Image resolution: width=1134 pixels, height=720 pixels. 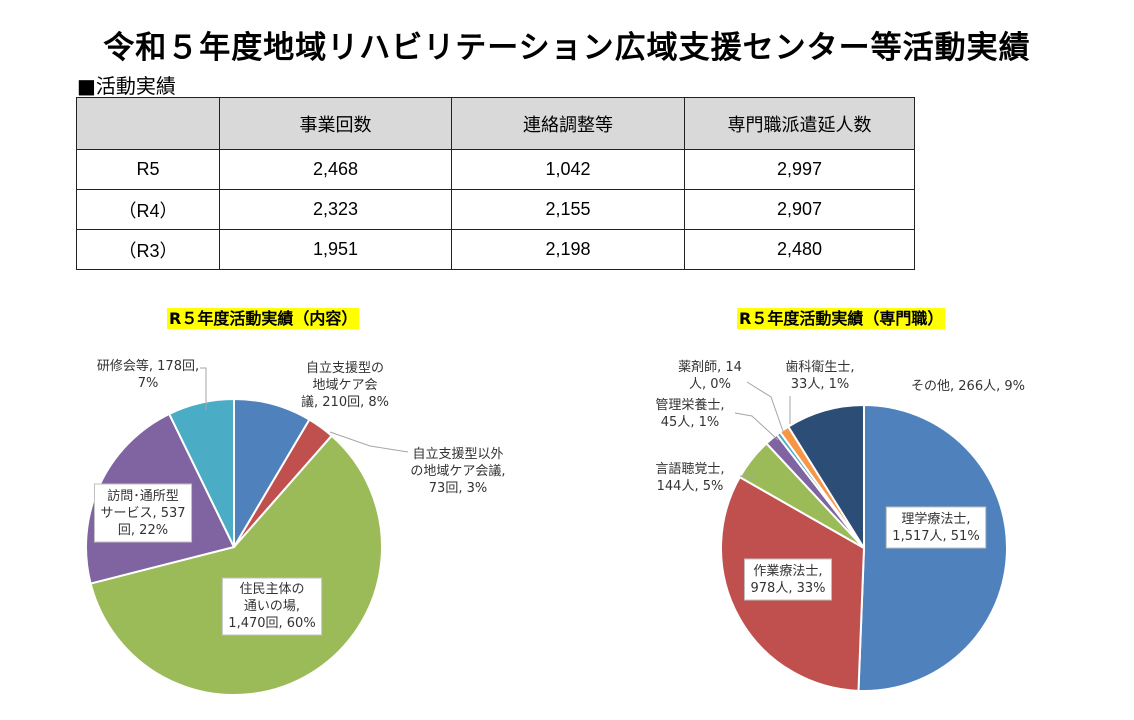 I want to click on data-label: 研修会等, 178回, 7%, so click(x=148, y=374).